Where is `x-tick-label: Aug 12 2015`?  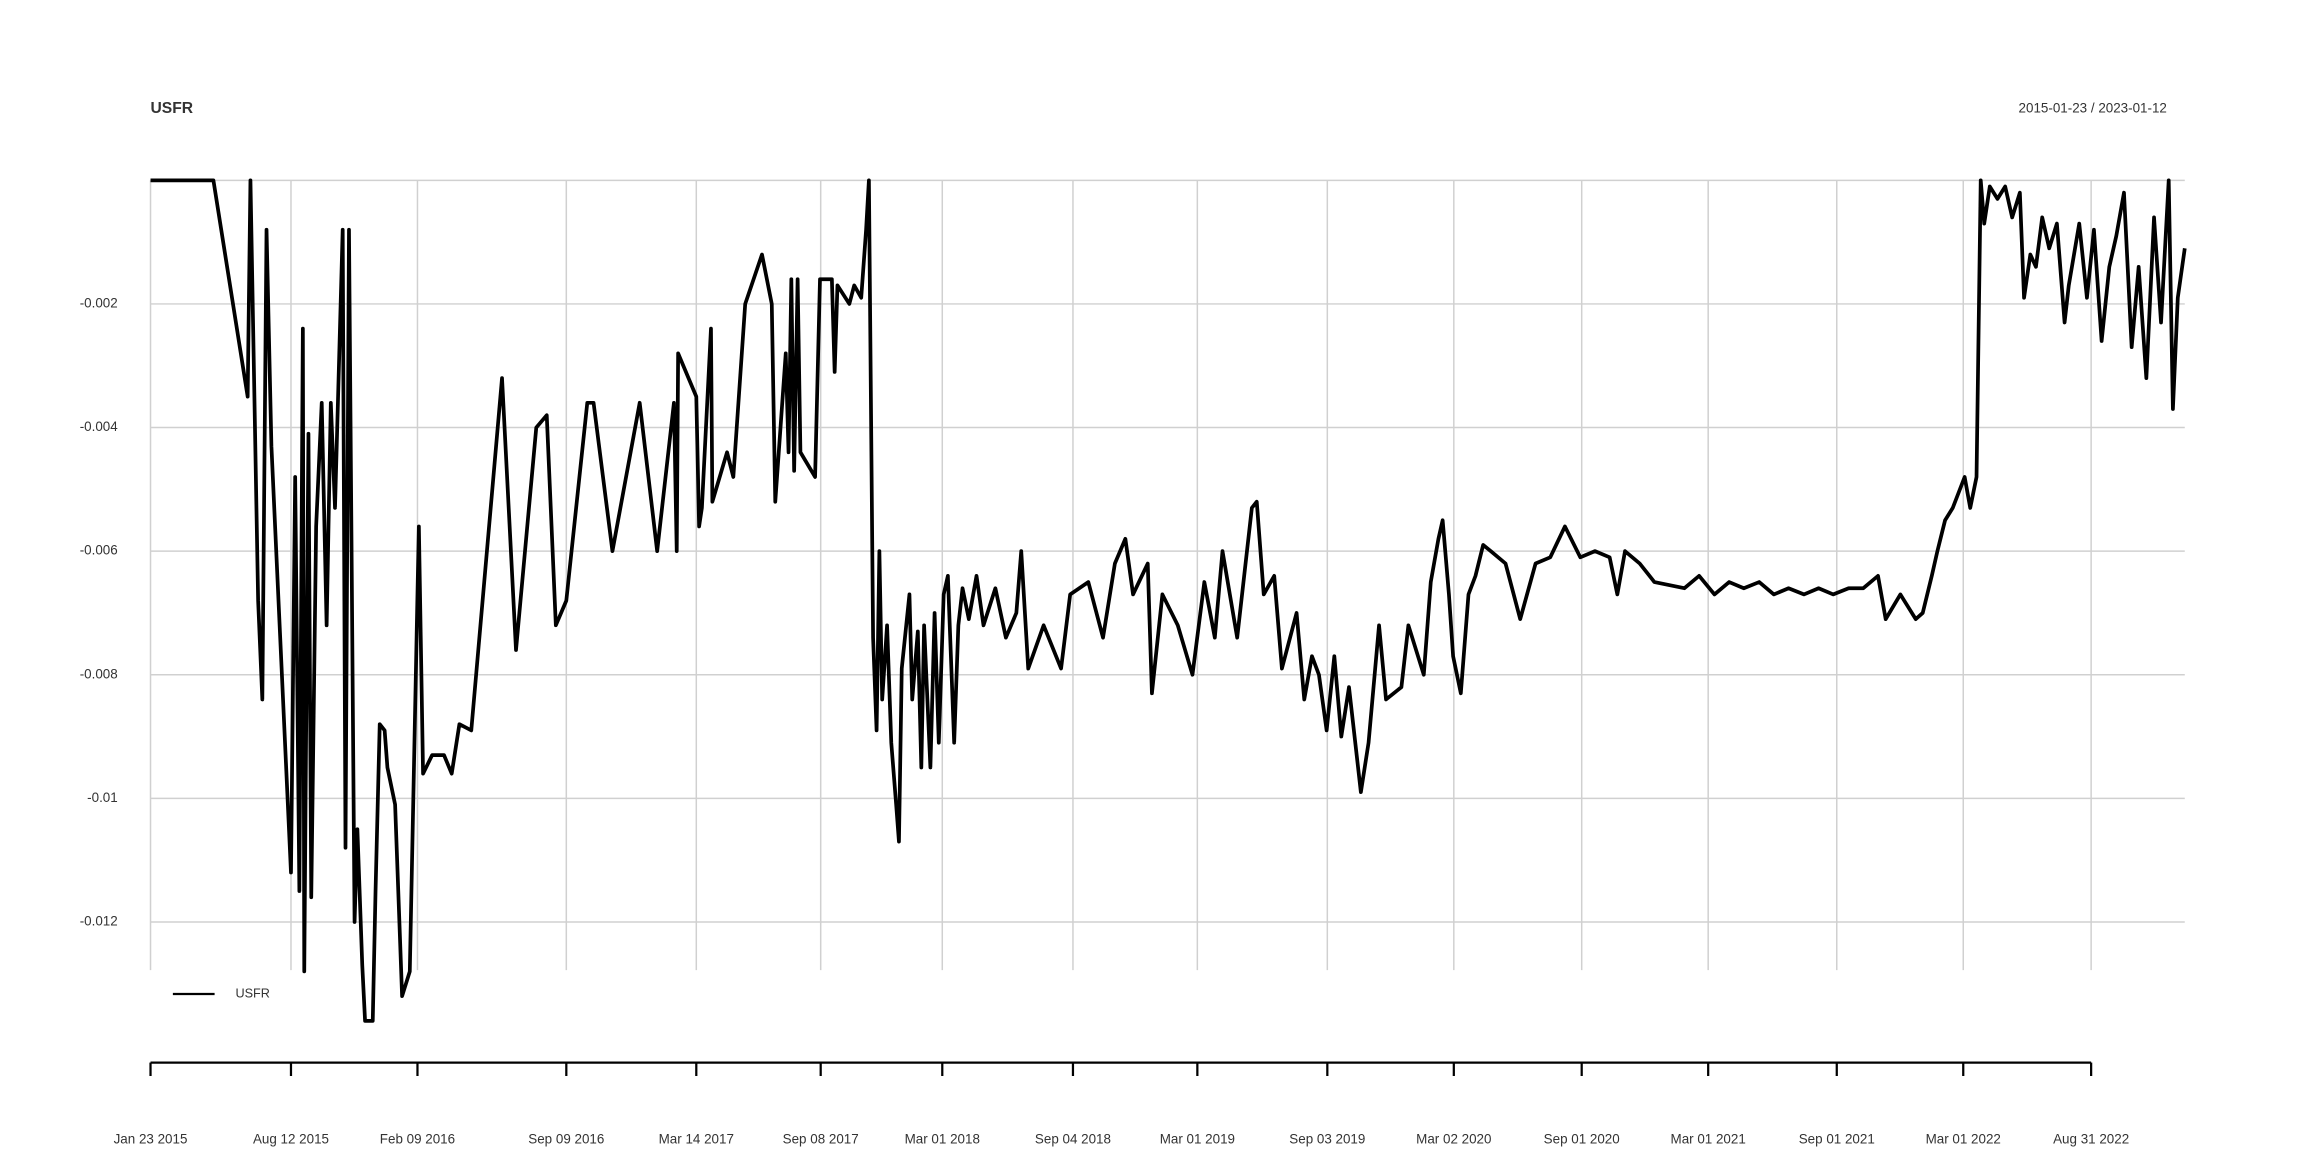
x-tick-label: Aug 12 2015 is located at coordinates (291, 1139).